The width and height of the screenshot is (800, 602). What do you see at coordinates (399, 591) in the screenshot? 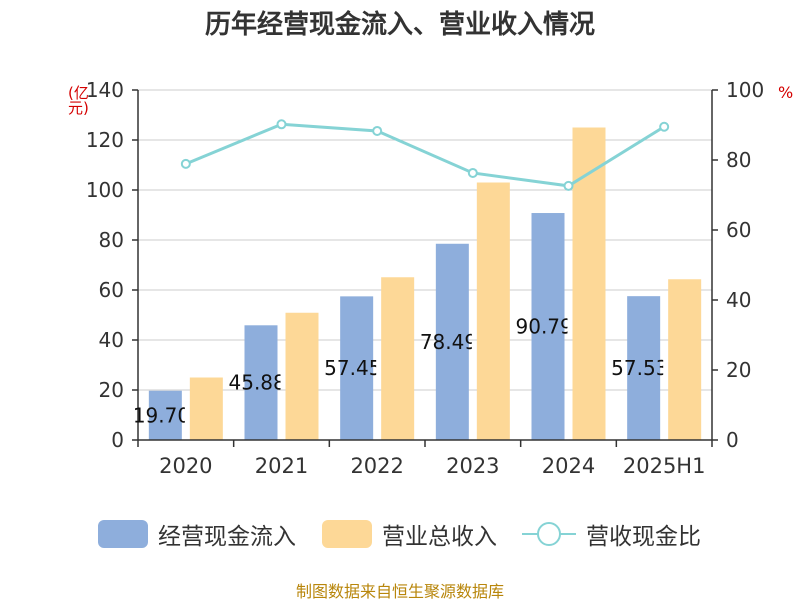
I see `data-source-note: 制图数据来自恒生聚源数据库` at bounding box center [399, 591].